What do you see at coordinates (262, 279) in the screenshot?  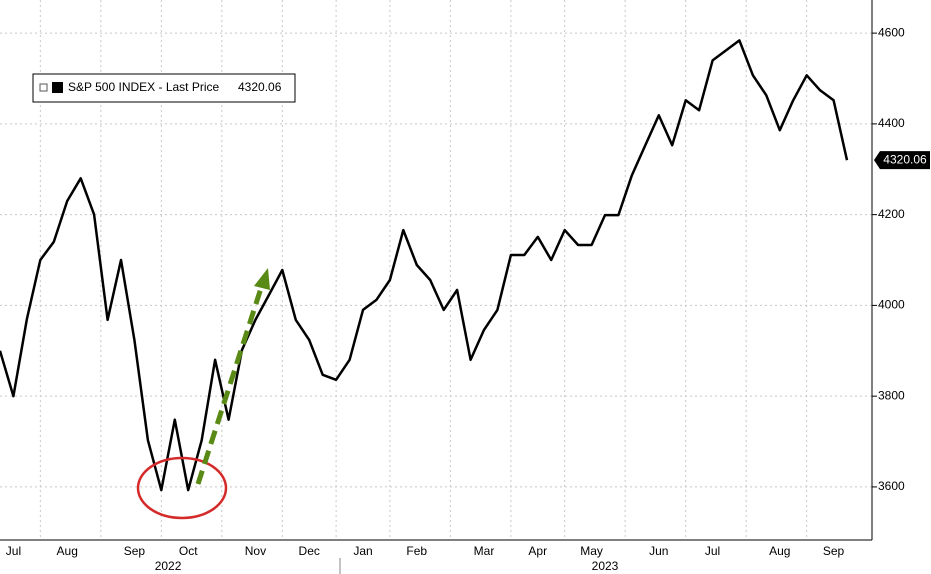 I see `trend-arrowhead` at bounding box center [262, 279].